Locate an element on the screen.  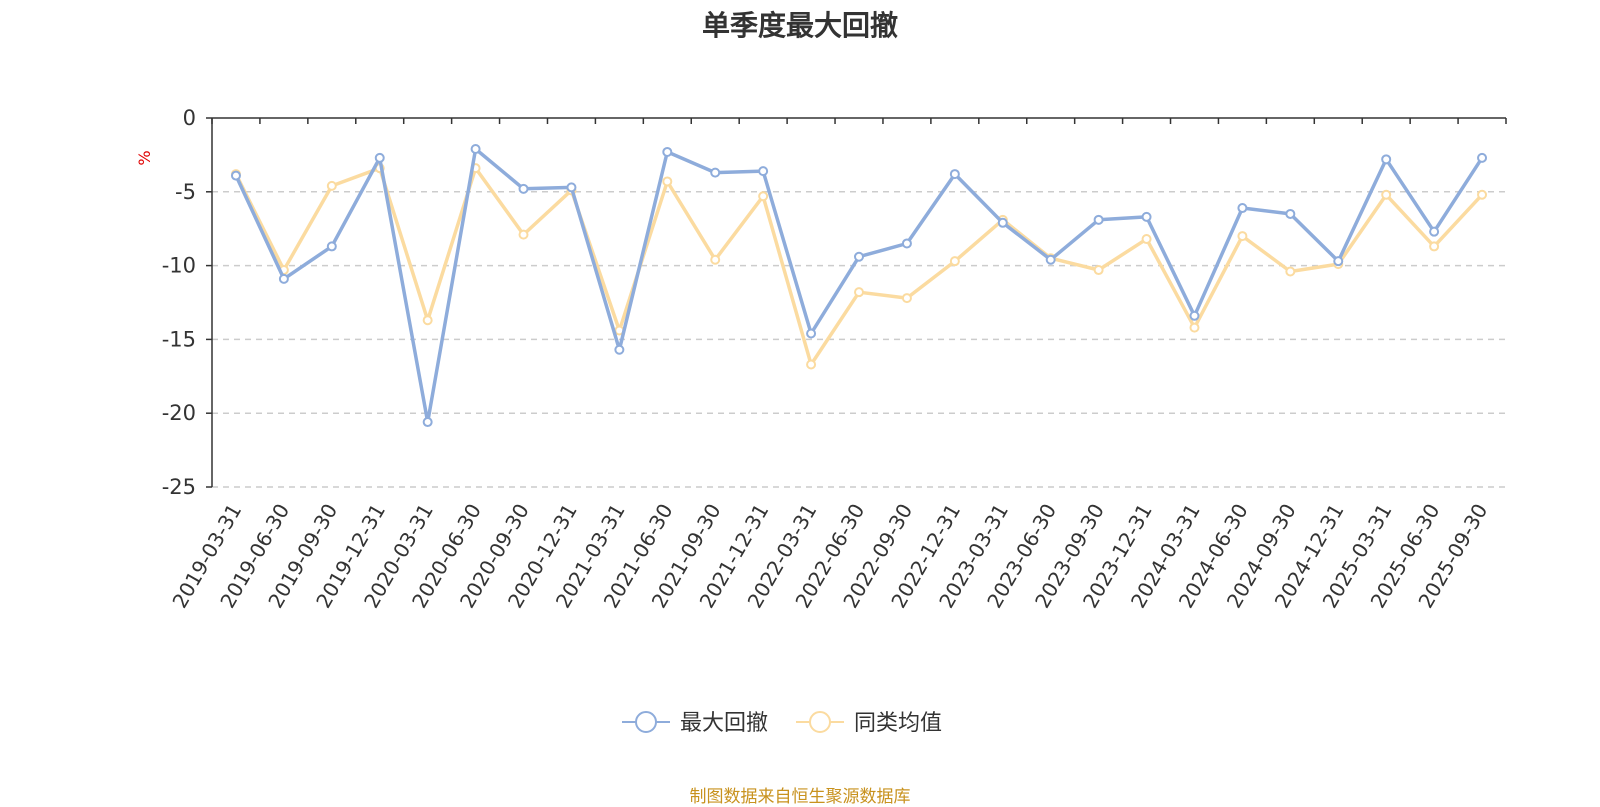
y-tick-label: 0 is located at coordinates (189, 118).